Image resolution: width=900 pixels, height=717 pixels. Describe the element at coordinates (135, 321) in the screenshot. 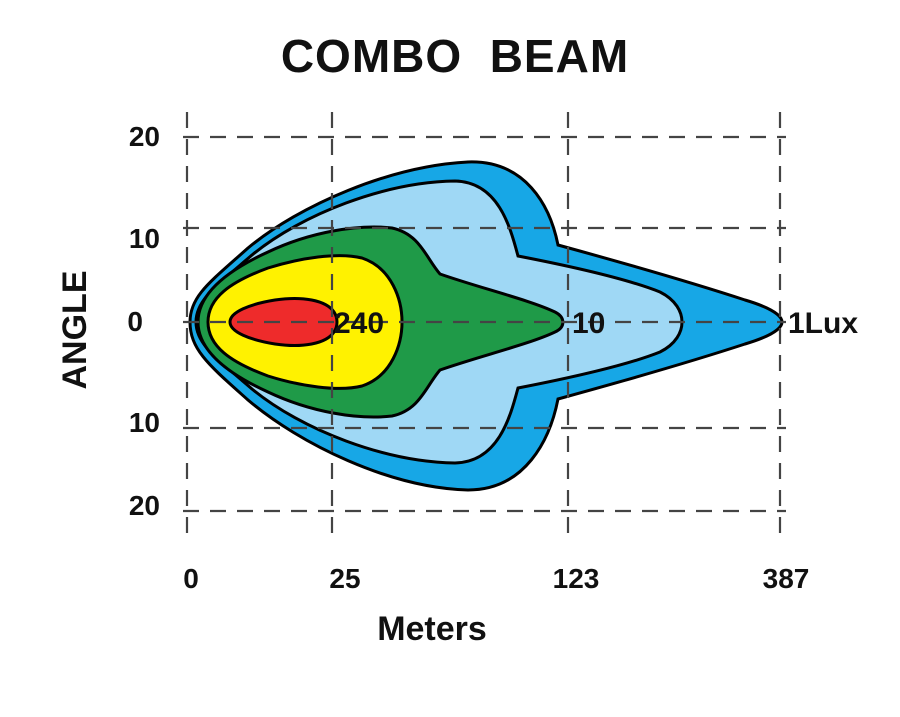

I see `y-tick-label: 0` at that location.